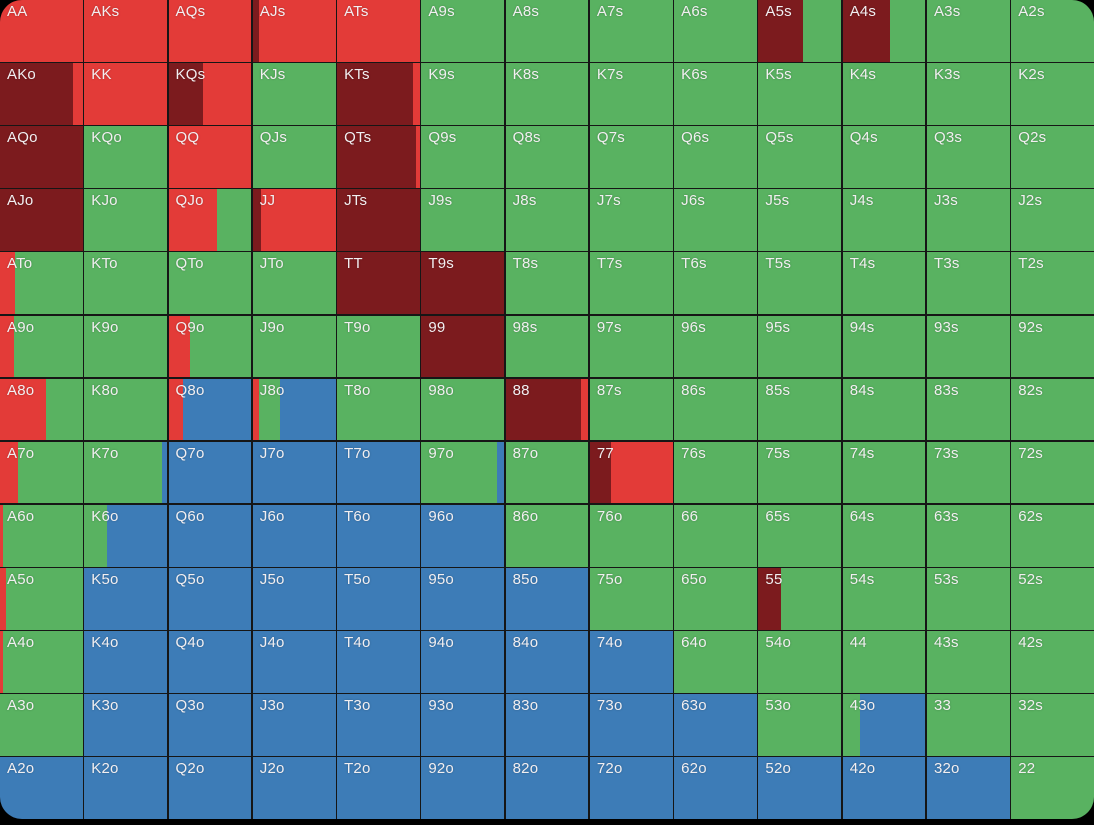 This screenshot has width=1094, height=825. I want to click on hand-cell-K4s: K4s, so click(884, 94).